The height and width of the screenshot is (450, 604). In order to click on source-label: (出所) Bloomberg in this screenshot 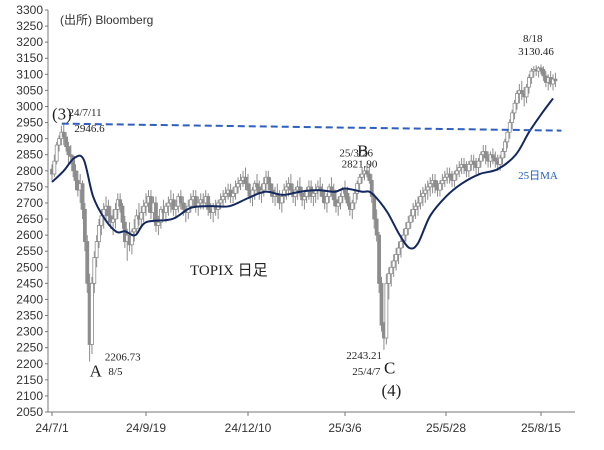, I will do `click(106, 20)`.